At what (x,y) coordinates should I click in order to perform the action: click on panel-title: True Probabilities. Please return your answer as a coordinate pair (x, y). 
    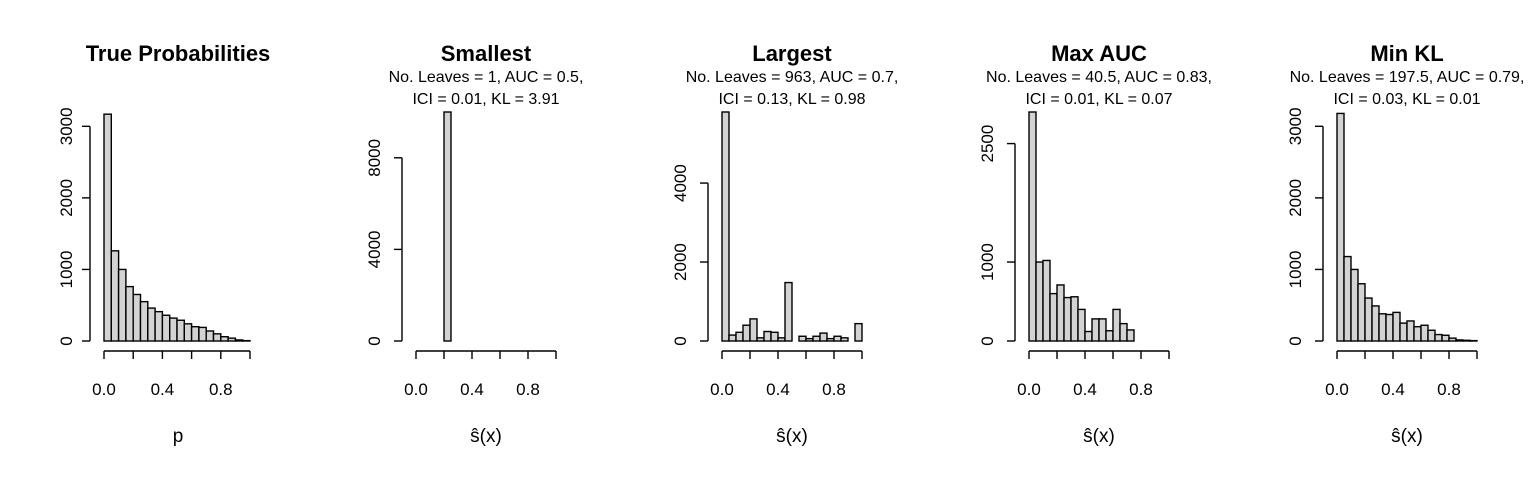
    Looking at the image, I should click on (178, 53).